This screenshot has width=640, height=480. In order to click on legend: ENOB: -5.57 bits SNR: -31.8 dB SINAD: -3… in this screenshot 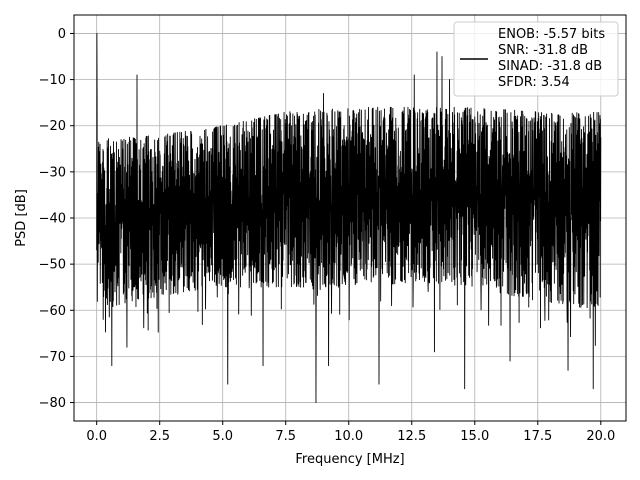, I will do `click(536, 59)`.